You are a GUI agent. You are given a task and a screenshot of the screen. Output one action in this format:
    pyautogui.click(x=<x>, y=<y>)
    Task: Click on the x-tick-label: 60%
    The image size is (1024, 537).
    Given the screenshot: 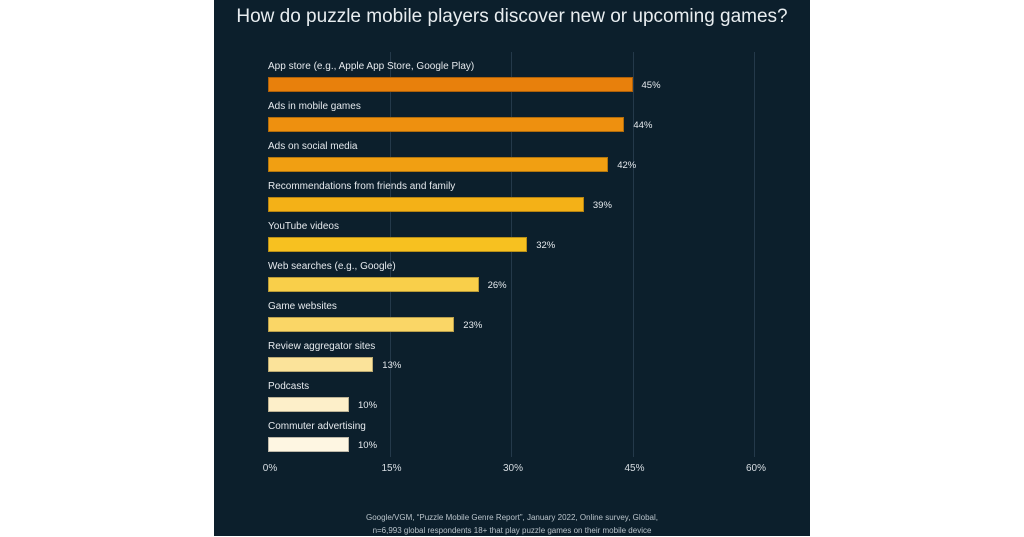 What is the action you would take?
    pyautogui.click(x=756, y=468)
    